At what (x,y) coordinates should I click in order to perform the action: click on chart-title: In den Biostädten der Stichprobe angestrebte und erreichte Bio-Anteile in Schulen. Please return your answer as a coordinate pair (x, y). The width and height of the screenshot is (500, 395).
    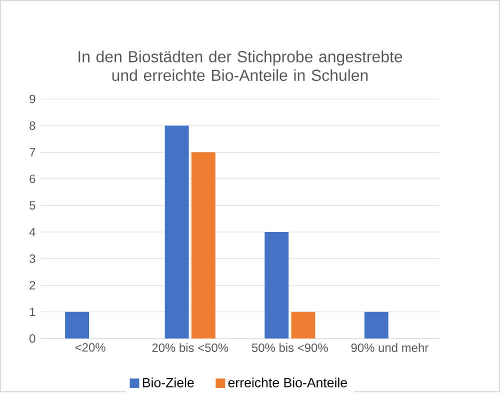
    Looking at the image, I should click on (240, 66).